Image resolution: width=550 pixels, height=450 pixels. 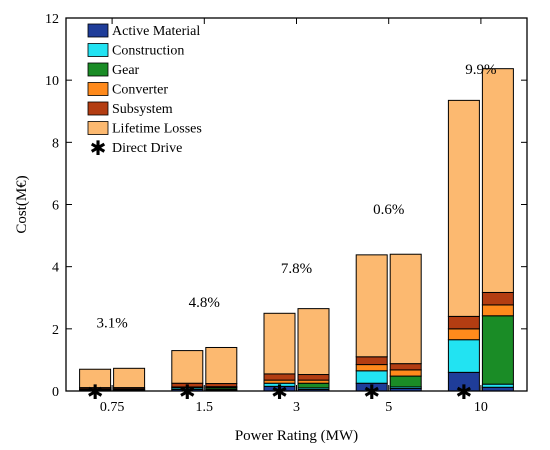 What do you see at coordinates (55, 330) in the screenshot?
I see `y-tick-label: 2` at bounding box center [55, 330].